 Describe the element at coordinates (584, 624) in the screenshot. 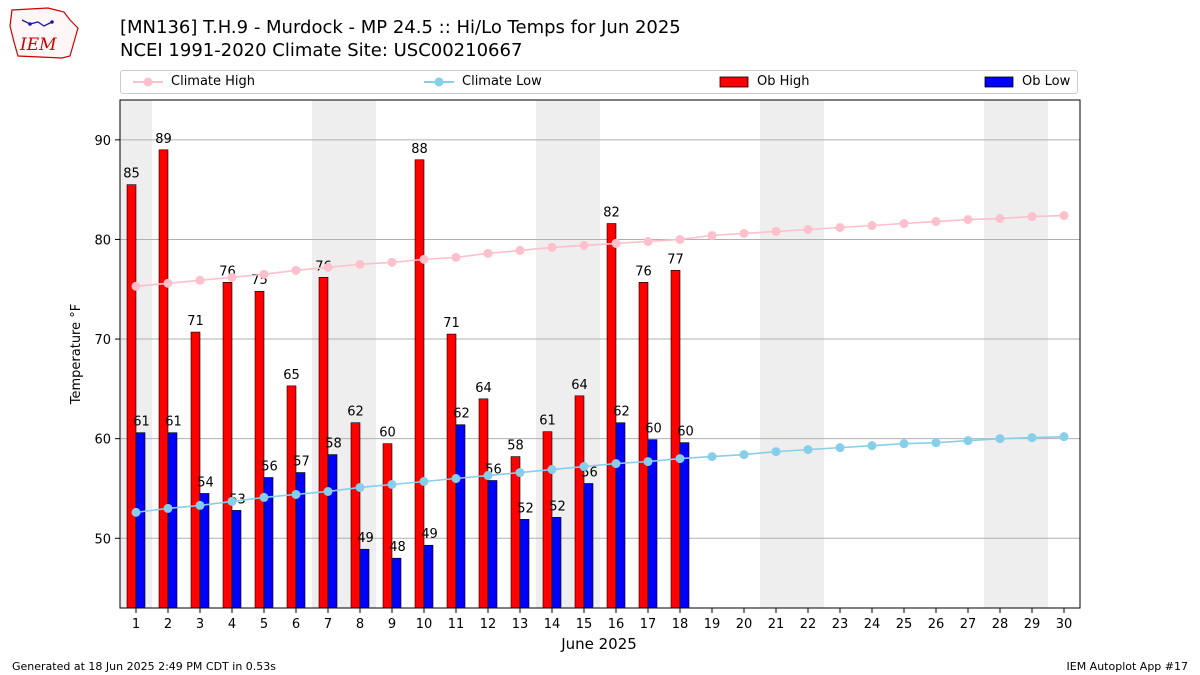

I see `x-tick-label: 15` at that location.